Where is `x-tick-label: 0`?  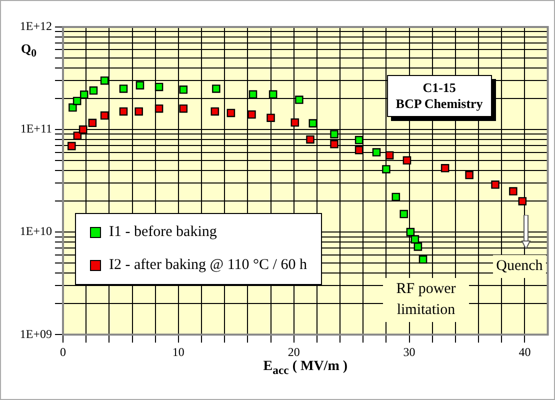
x-tick-label: 0 is located at coordinates (63, 351).